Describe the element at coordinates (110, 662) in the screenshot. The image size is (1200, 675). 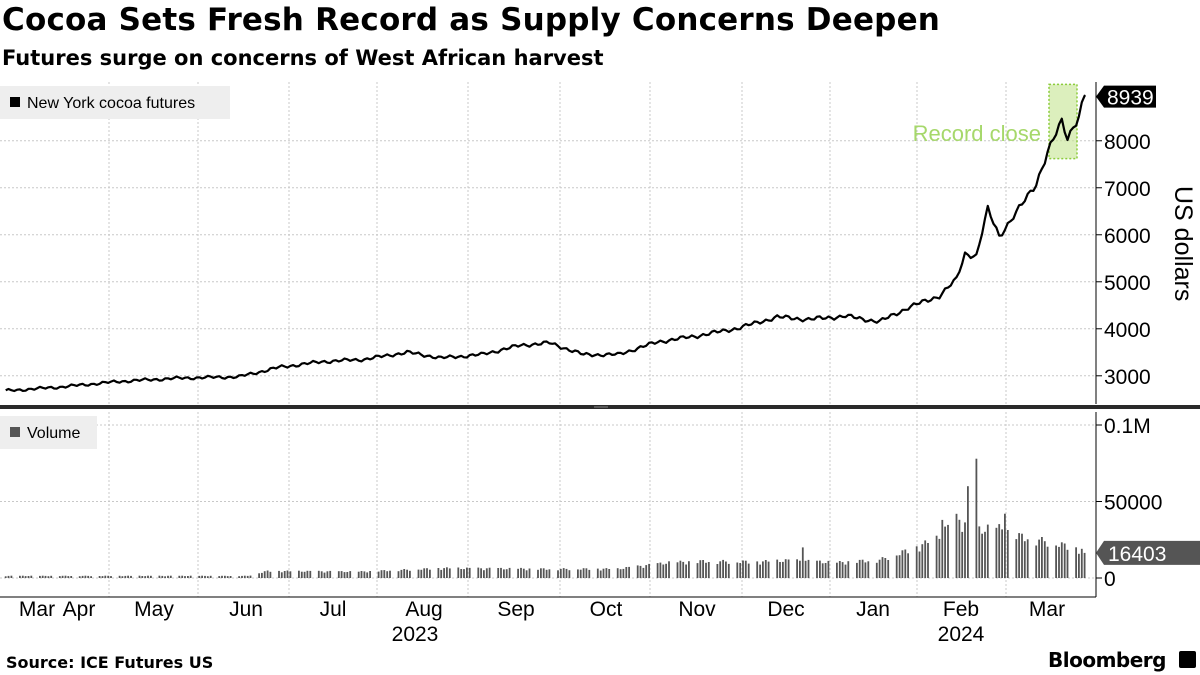
I see `source-note: Source: ICE Futures US` at that location.